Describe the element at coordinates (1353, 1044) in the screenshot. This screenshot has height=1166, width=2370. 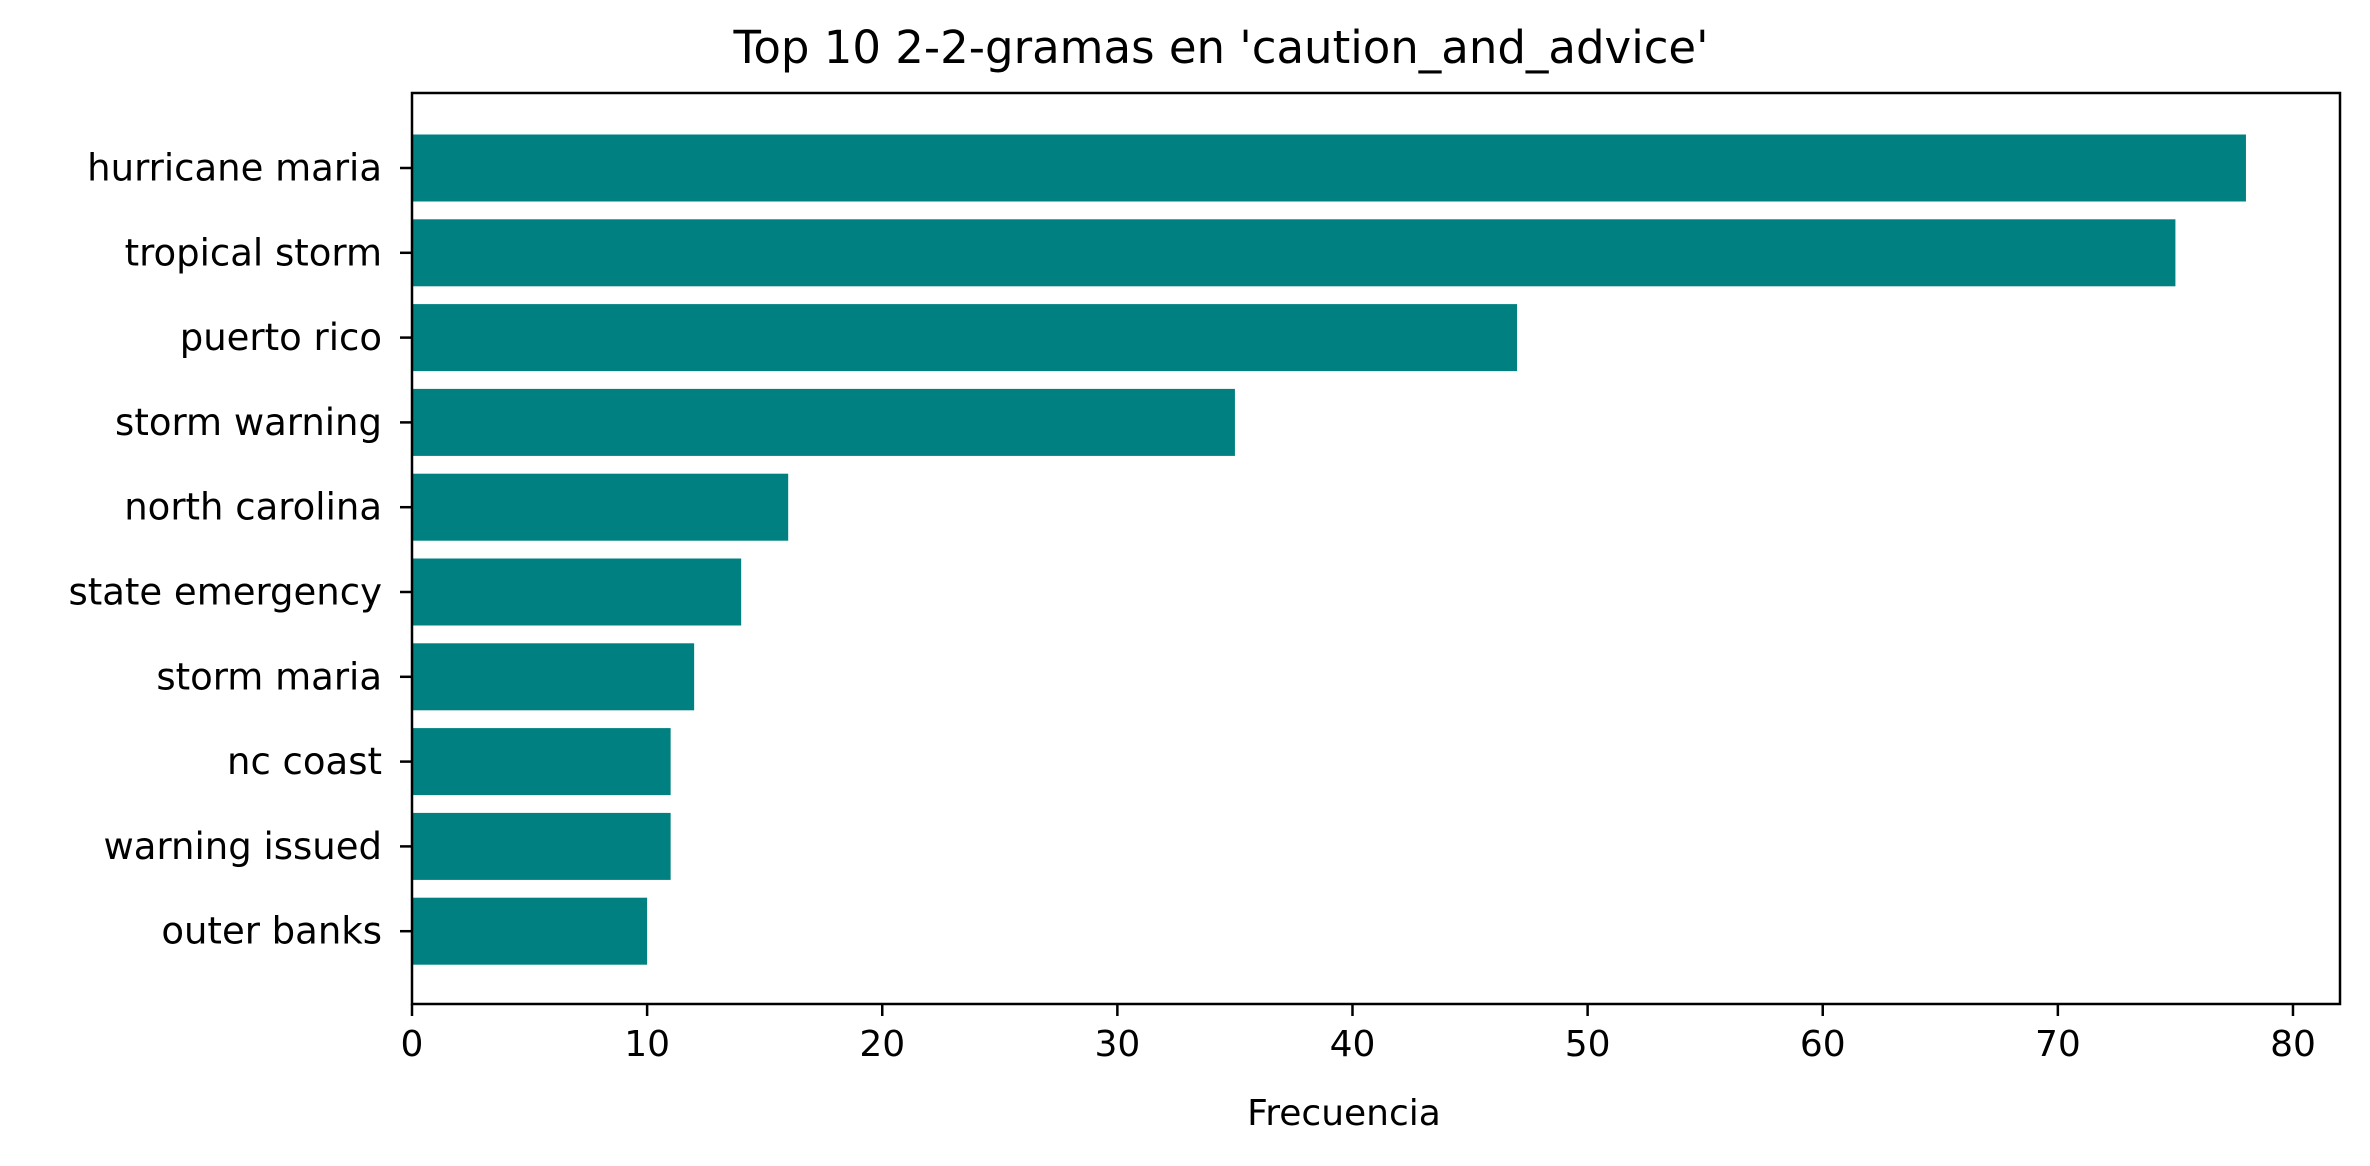
I see `x-tick-label: 40` at that location.